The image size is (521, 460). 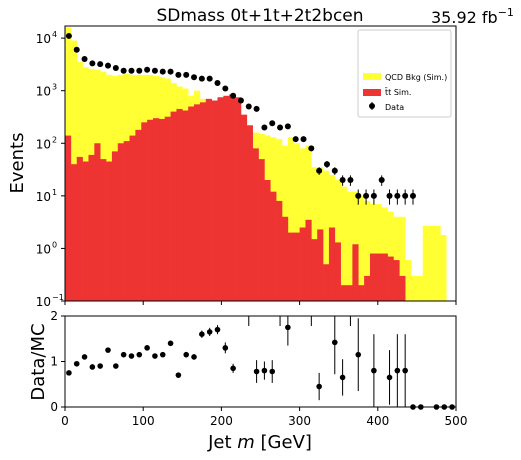 What do you see at coordinates (464, 17) in the screenshot?
I see `luminosity-value: 35.92 fb` at bounding box center [464, 17].